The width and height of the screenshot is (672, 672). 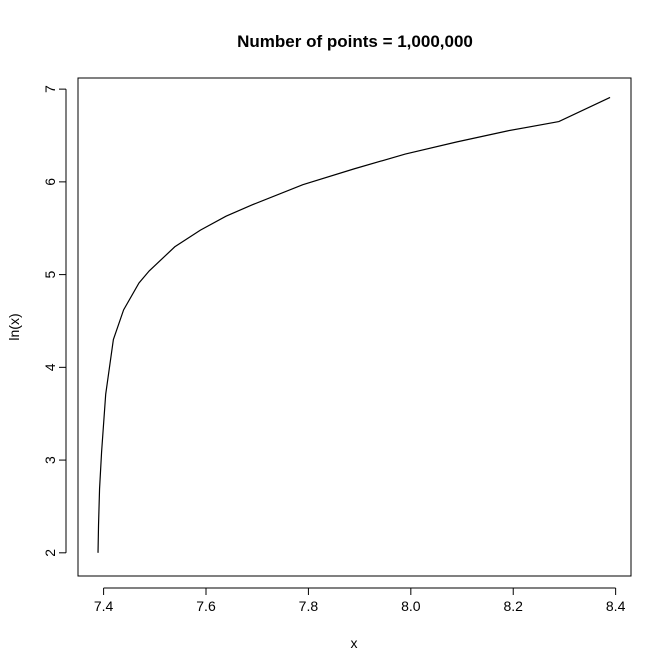 I want to click on x-tick-label: 8.4, so click(x=616, y=606).